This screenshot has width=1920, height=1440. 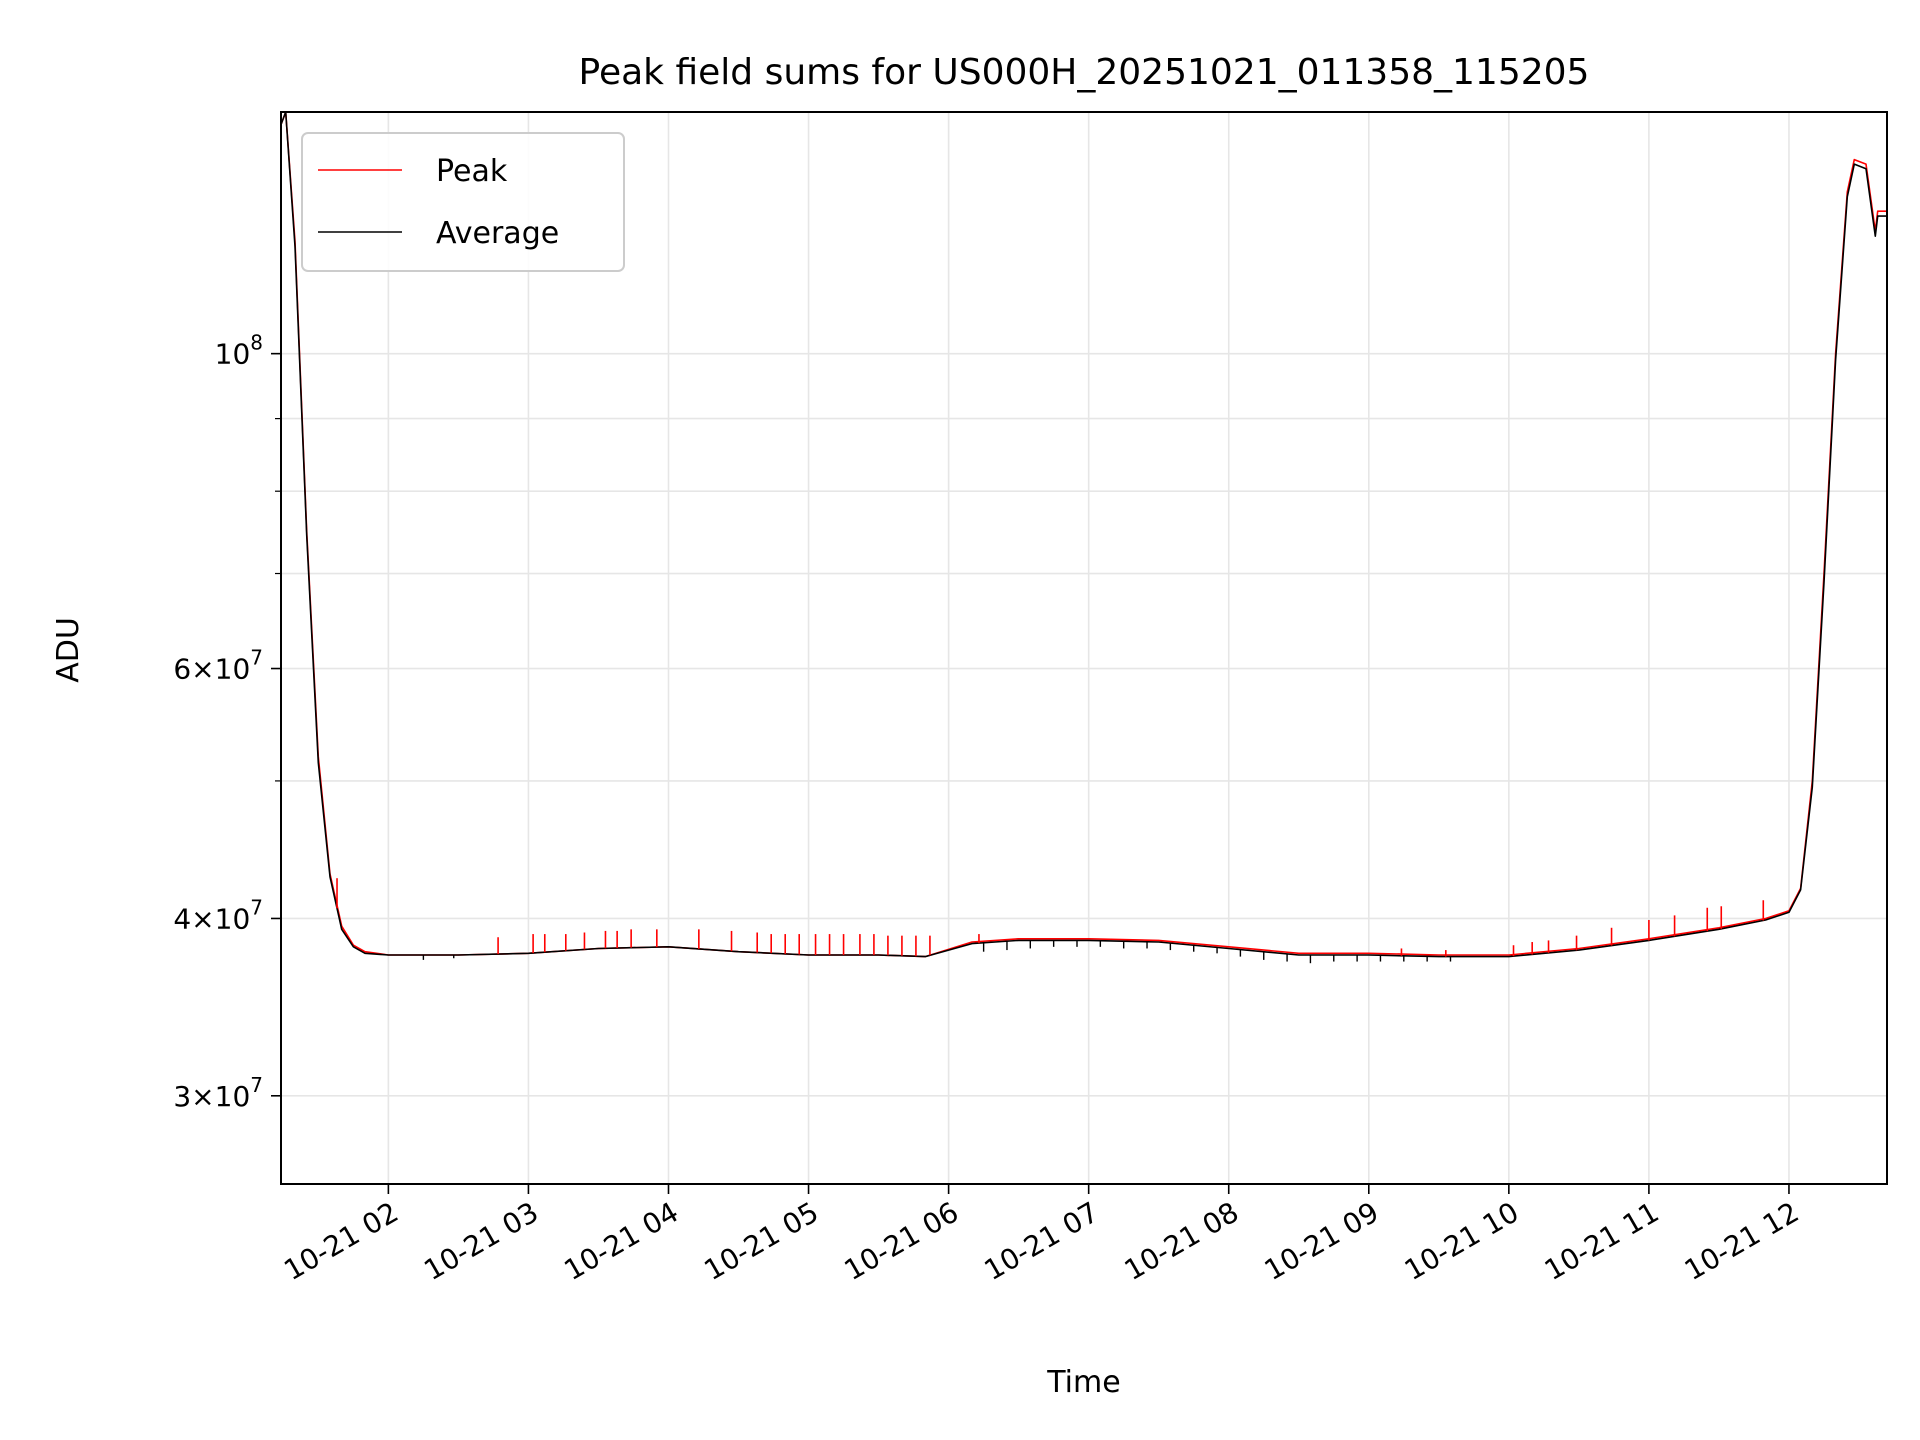 What do you see at coordinates (497, 233) in the screenshot?
I see `legend-label-average: Average` at bounding box center [497, 233].